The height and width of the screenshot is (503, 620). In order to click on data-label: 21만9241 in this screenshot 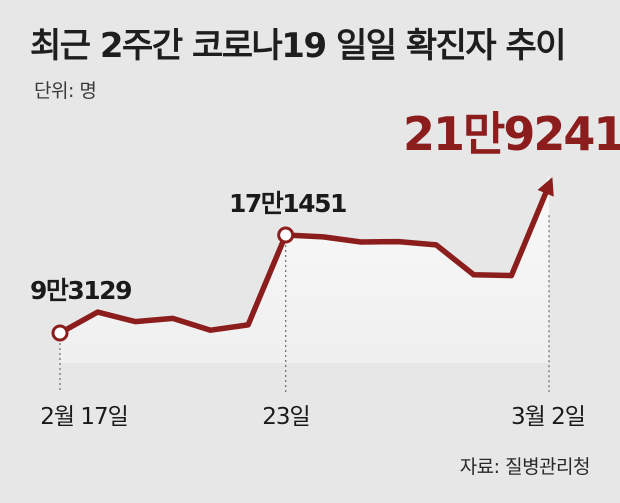, I will do `click(511, 134)`.